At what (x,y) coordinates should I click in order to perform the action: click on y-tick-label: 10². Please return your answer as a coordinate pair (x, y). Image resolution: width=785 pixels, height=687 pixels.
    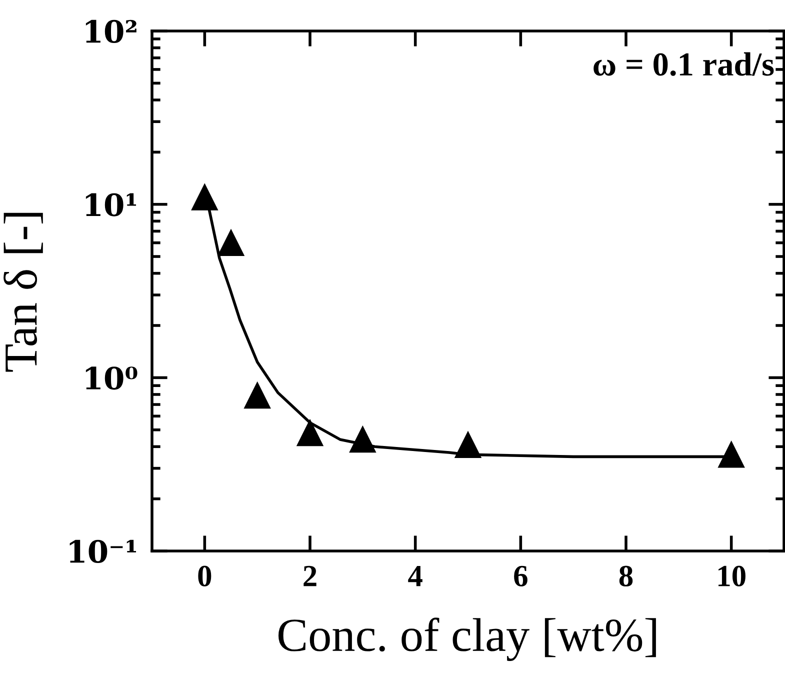
    Looking at the image, I should click on (111, 32).